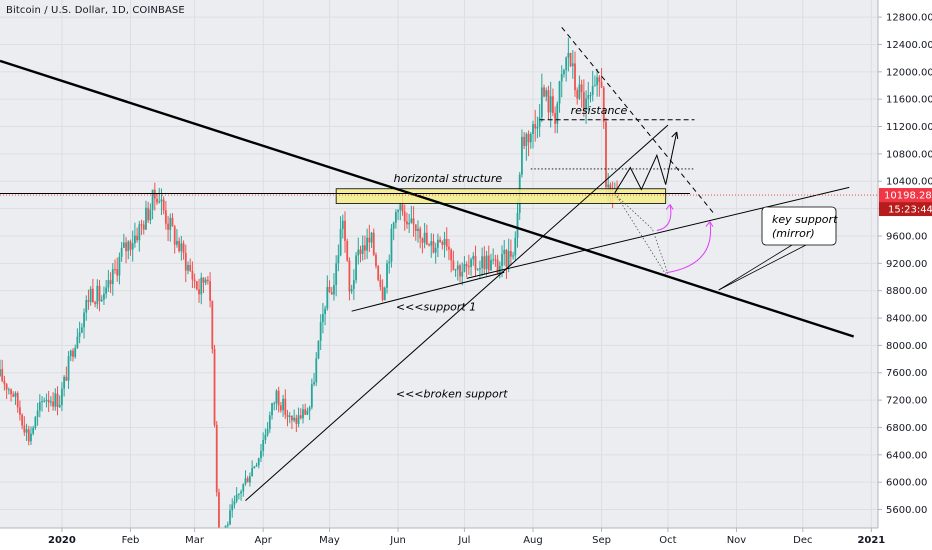  What do you see at coordinates (906, 291) in the screenshot?
I see `price-tick-label: 8800.00` at bounding box center [906, 291].